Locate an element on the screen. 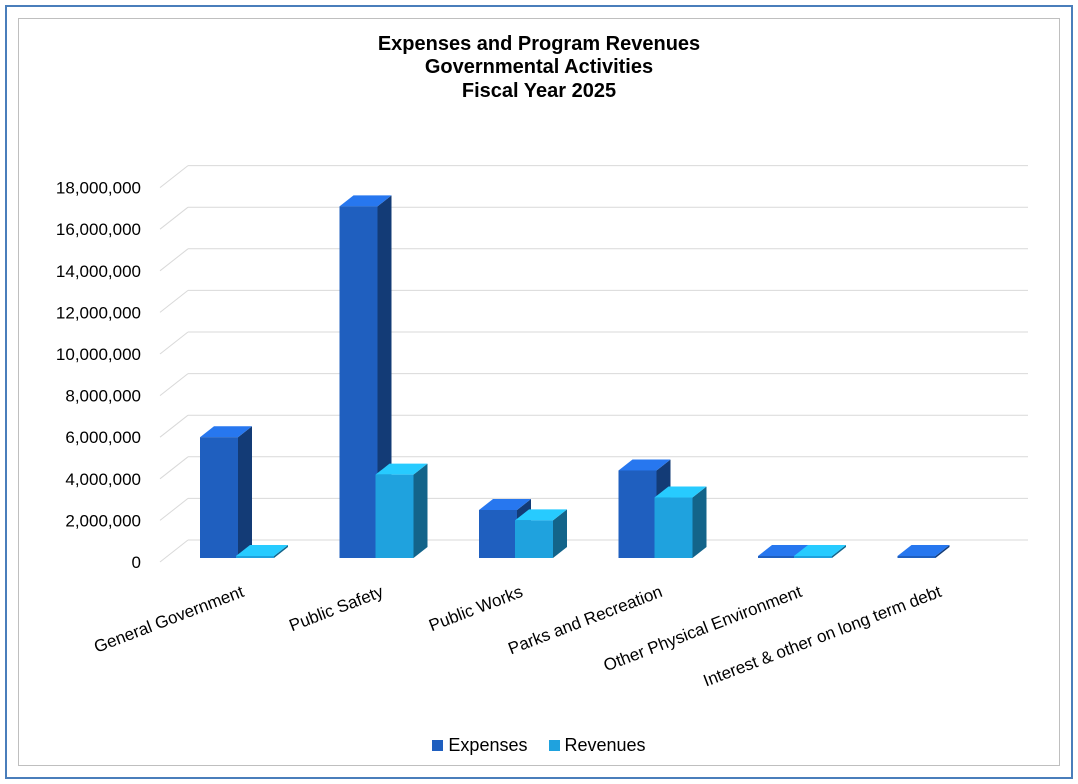 The image size is (1078, 784). legend-label-revenues: Revenues is located at coordinates (605, 745).